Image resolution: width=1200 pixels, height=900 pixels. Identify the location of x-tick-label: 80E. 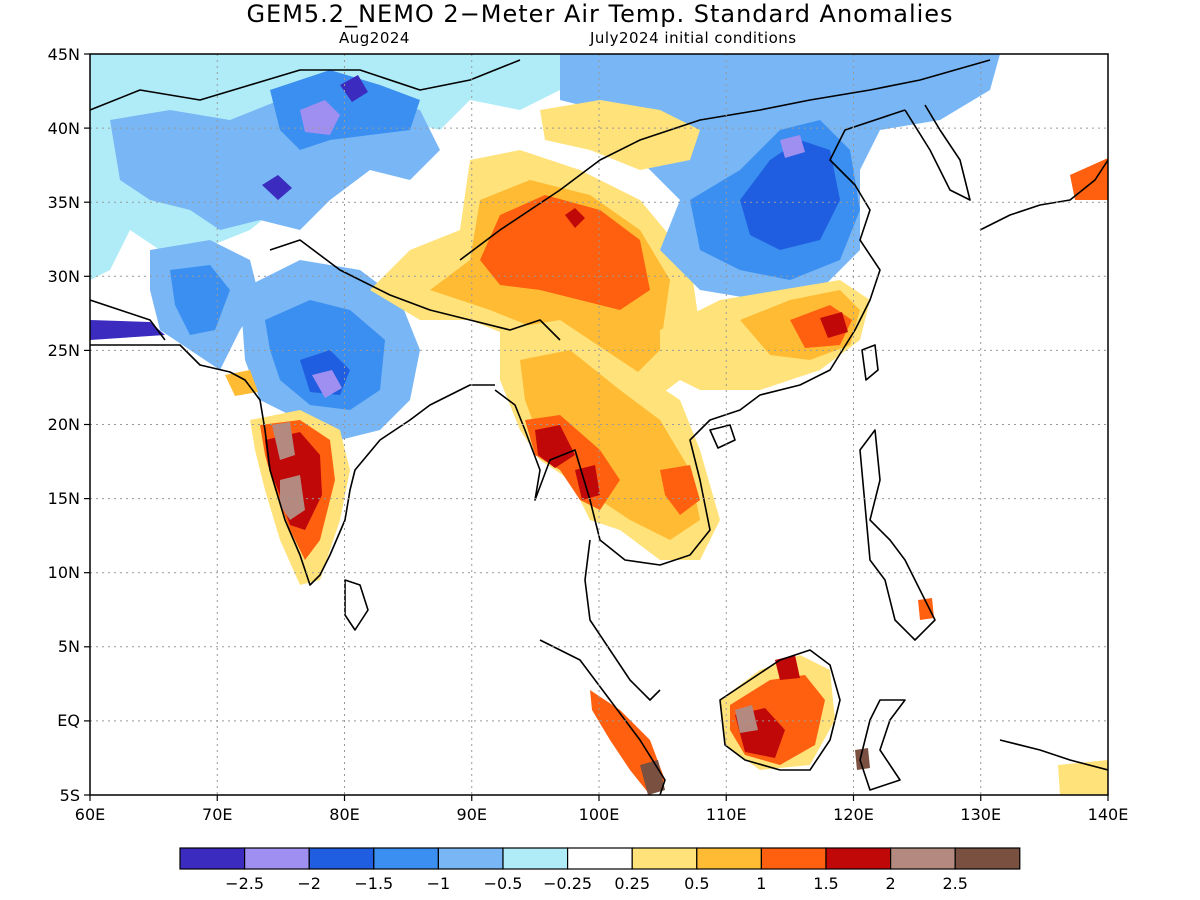
(344, 814).